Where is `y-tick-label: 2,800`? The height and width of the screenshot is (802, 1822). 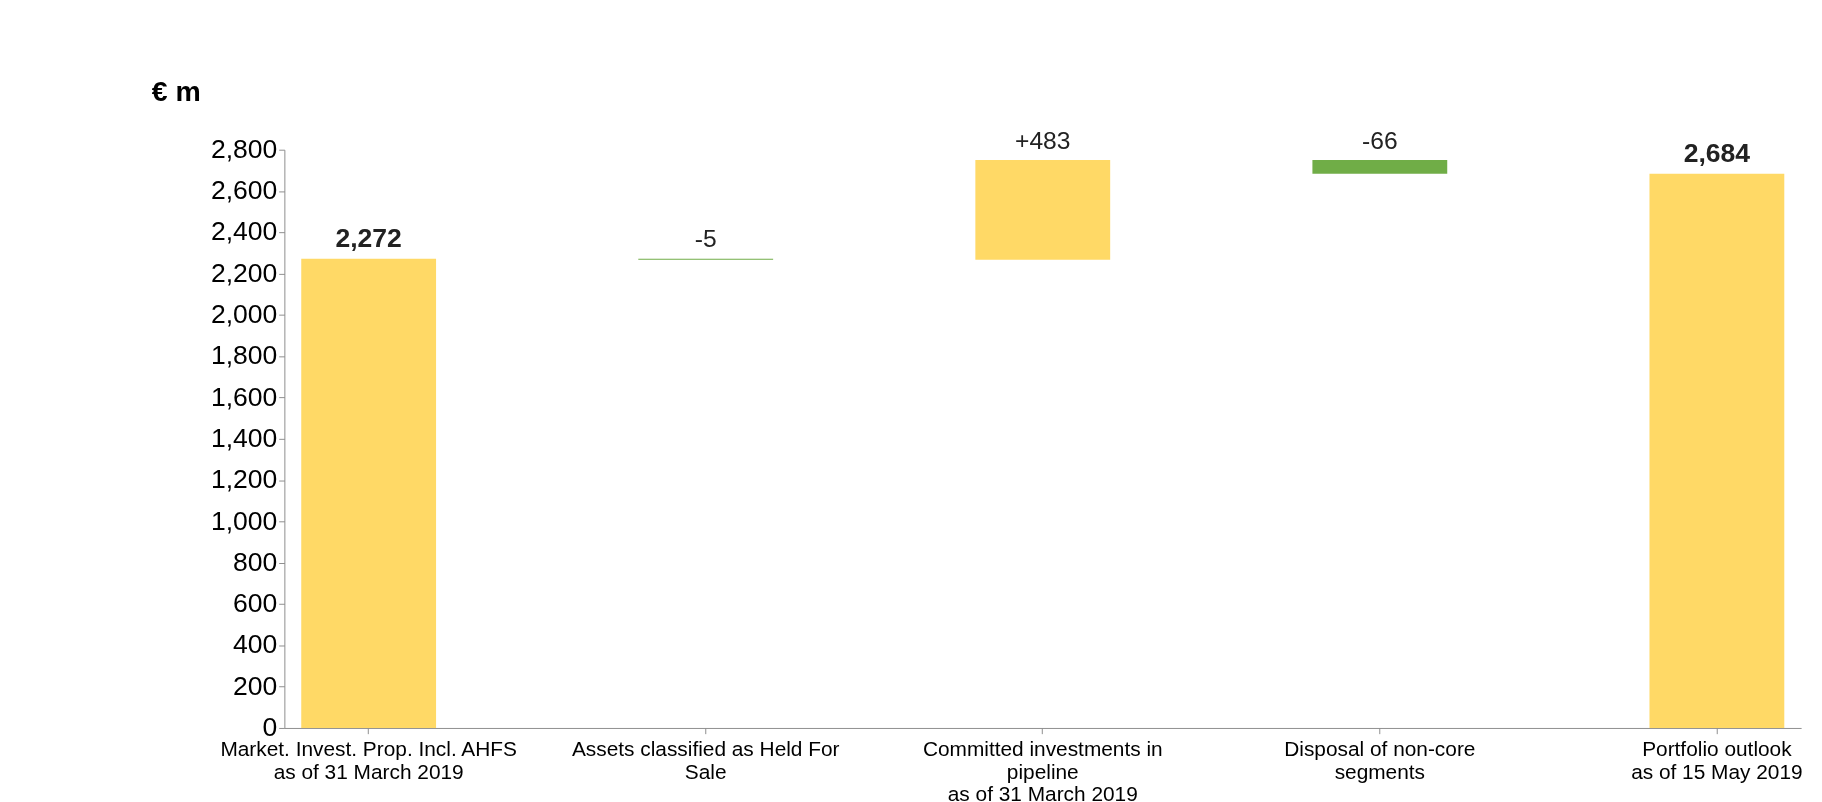
y-tick-label: 2,800 is located at coordinates (244, 148).